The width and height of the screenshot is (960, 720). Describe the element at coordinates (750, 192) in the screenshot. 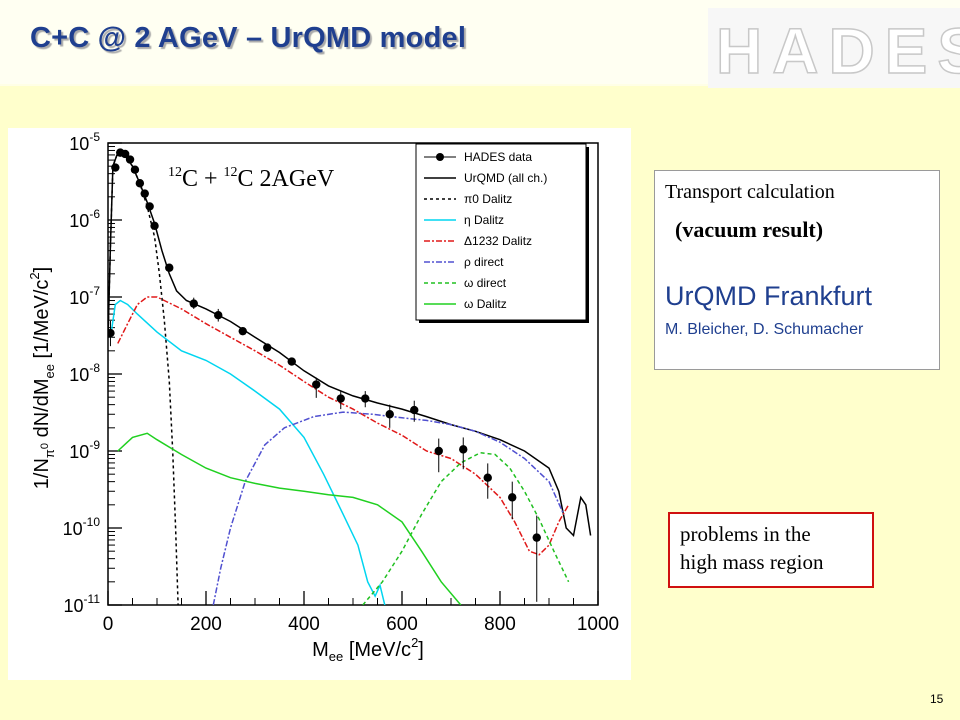

I see `note-transport-calculation: Transport calculation` at that location.